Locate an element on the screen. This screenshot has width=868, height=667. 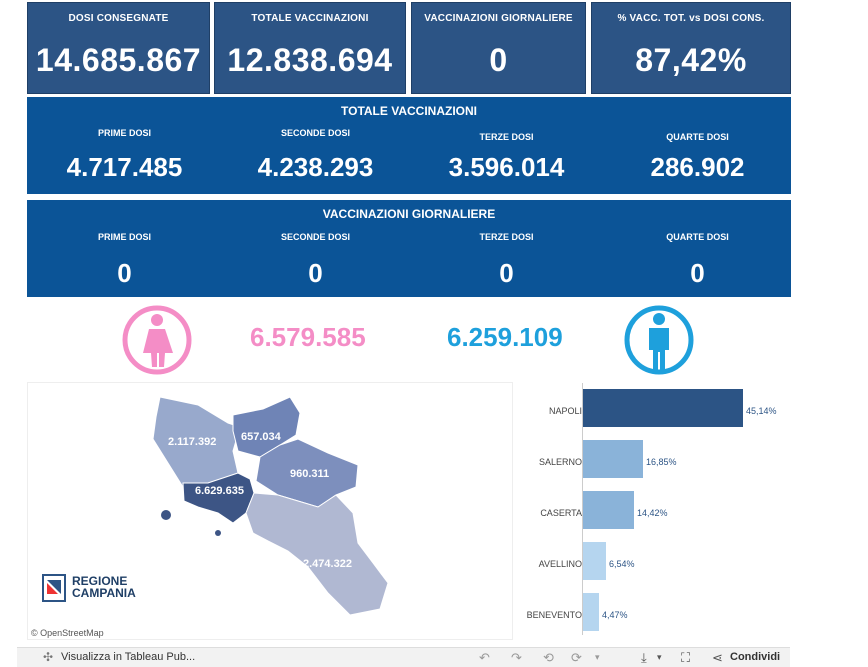
bar-label: AVELLINO is located at coordinates (560, 564).